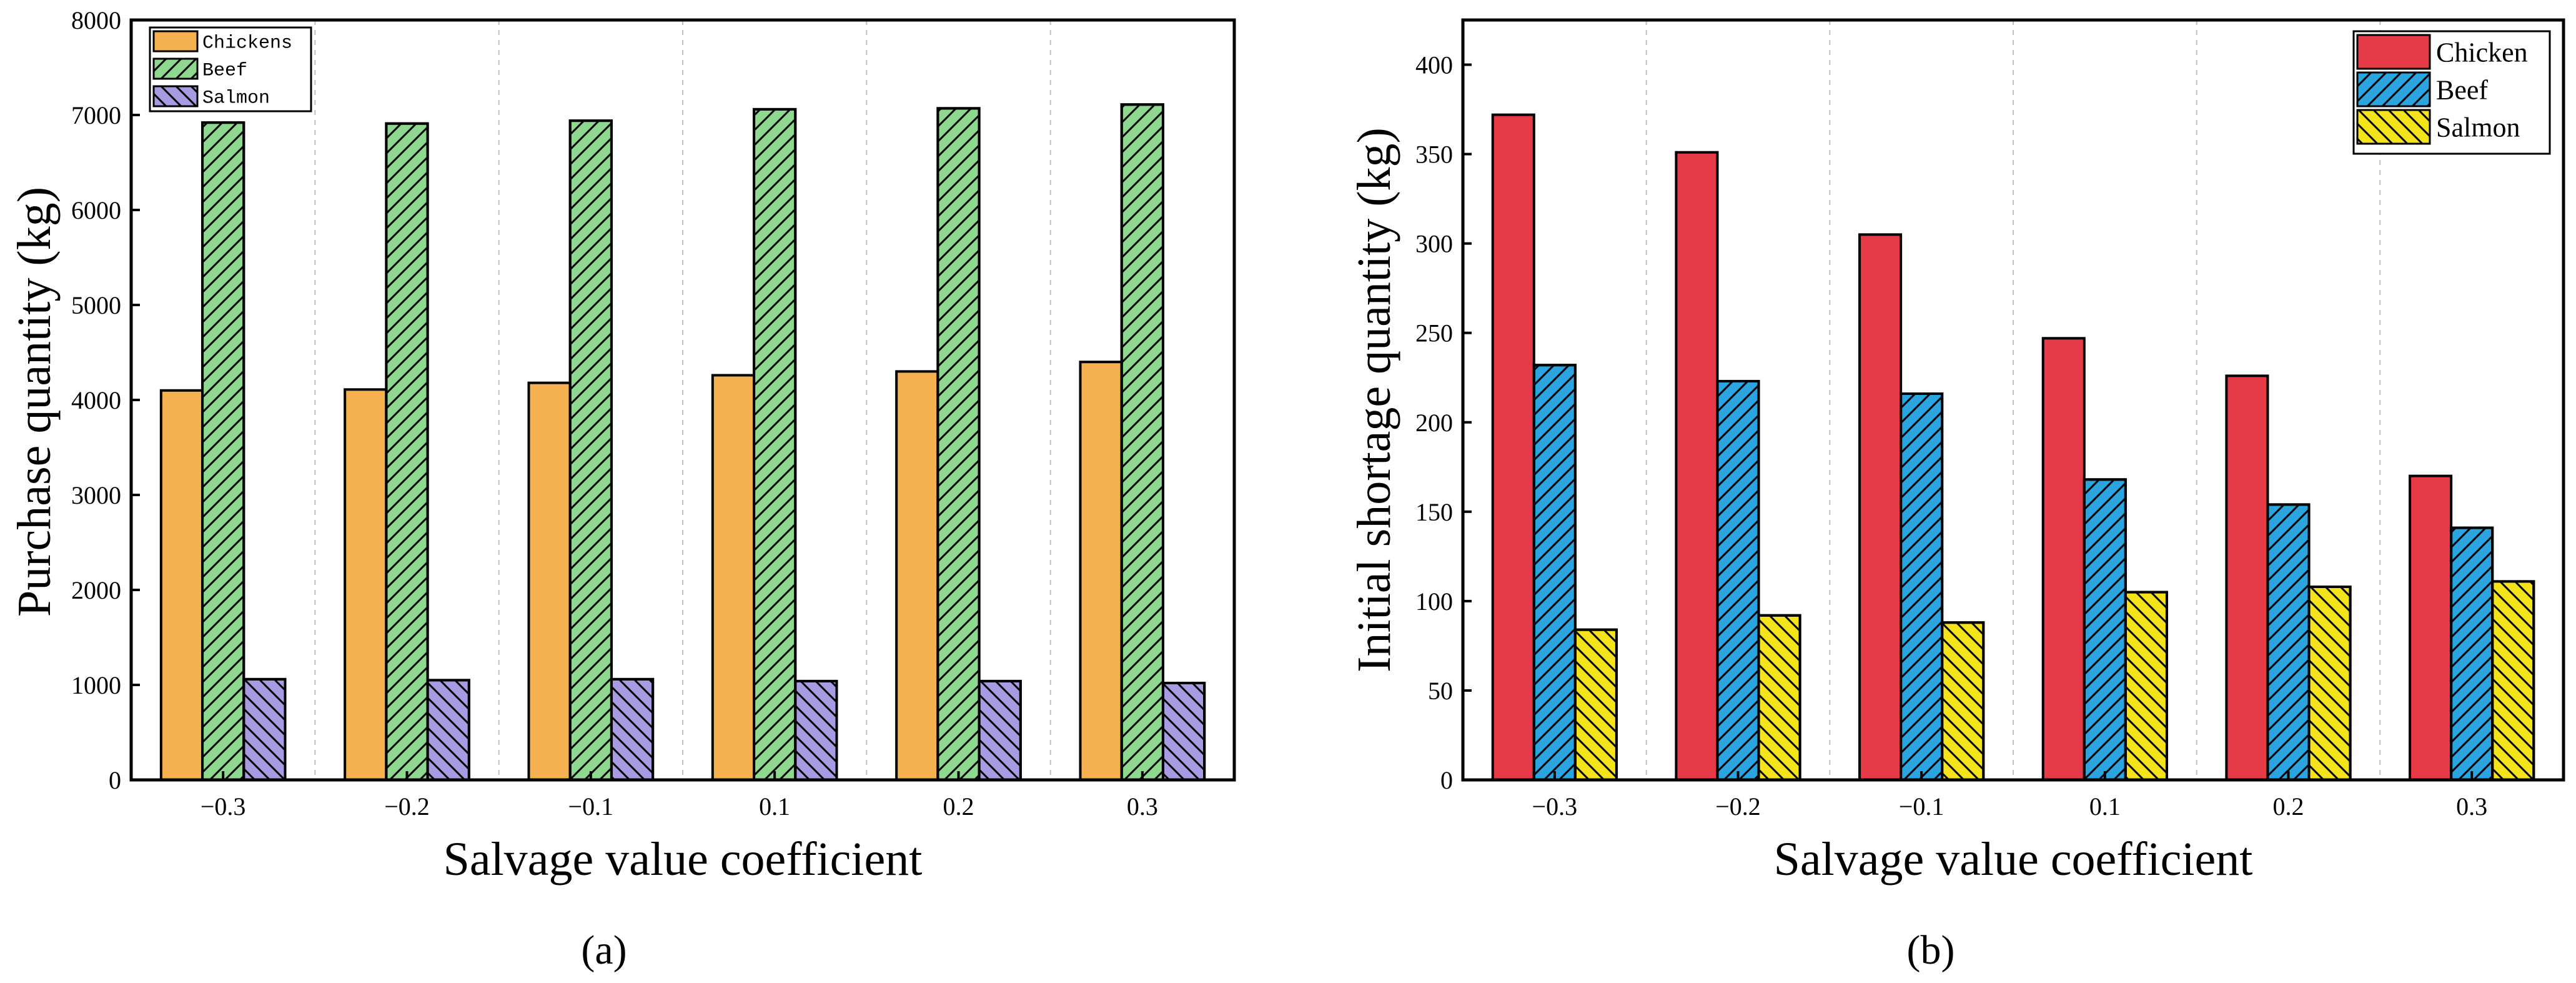 This screenshot has height=983, width=2576. I want to click on legend-a: Chickens Beef Salmon, so click(230, 69).